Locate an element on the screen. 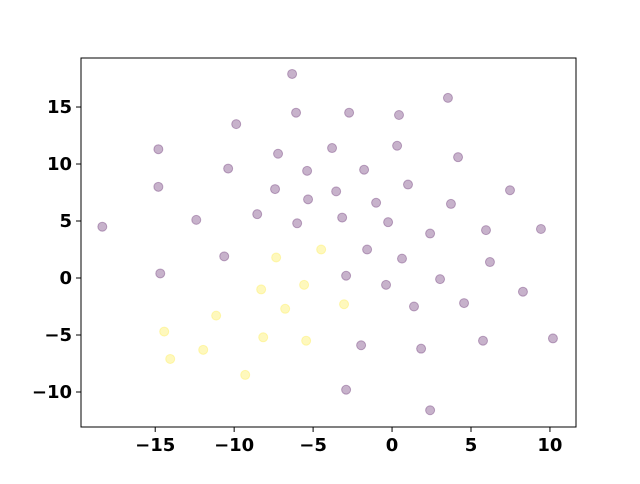  x-tick-label: 10 is located at coordinates (549, 445).